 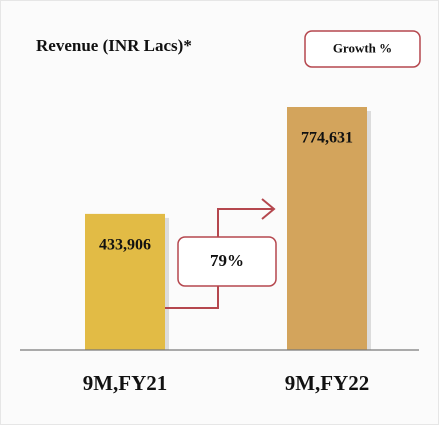 I want to click on annotation: 79%, so click(x=227, y=260).